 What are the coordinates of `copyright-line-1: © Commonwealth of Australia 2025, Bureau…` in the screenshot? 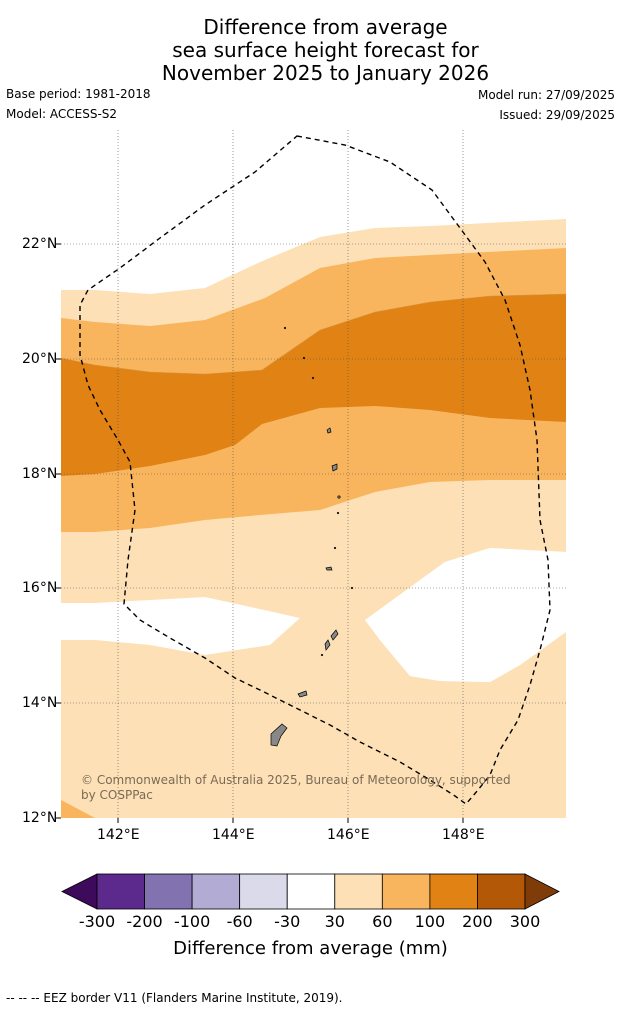 It's located at (296, 780).